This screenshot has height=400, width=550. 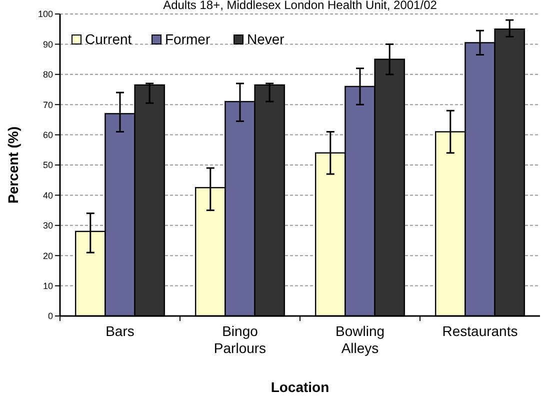 I want to click on x-tick-label: Bowling Alleys, so click(x=360, y=339).